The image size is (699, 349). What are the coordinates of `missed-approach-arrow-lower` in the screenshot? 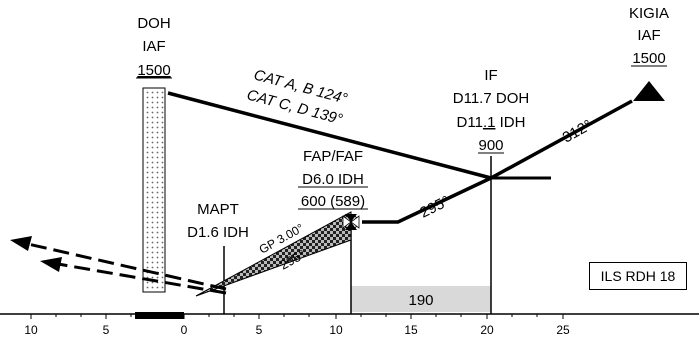 It's located at (51, 264).